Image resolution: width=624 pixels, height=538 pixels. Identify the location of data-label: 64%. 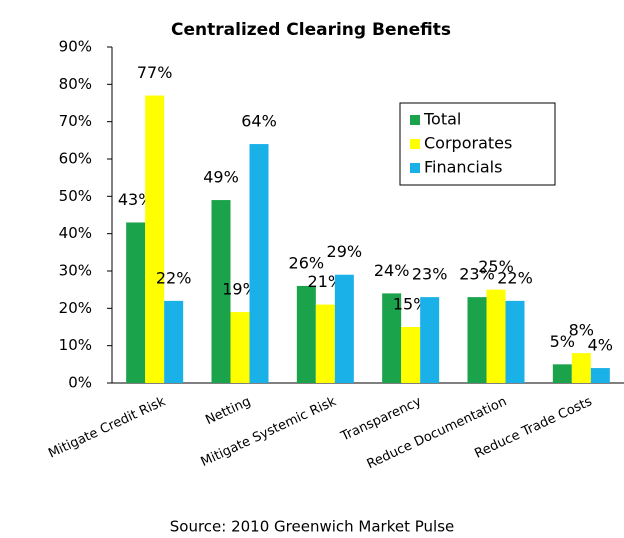
(259, 121).